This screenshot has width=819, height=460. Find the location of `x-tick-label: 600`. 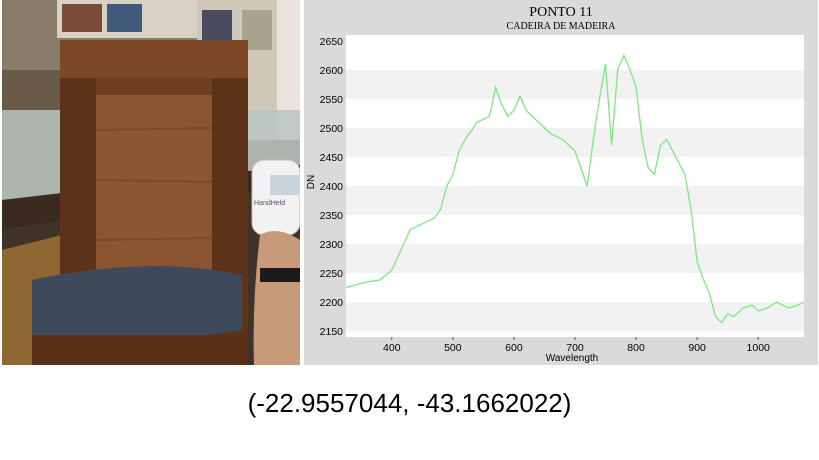

x-tick-label: 600 is located at coordinates (514, 348).